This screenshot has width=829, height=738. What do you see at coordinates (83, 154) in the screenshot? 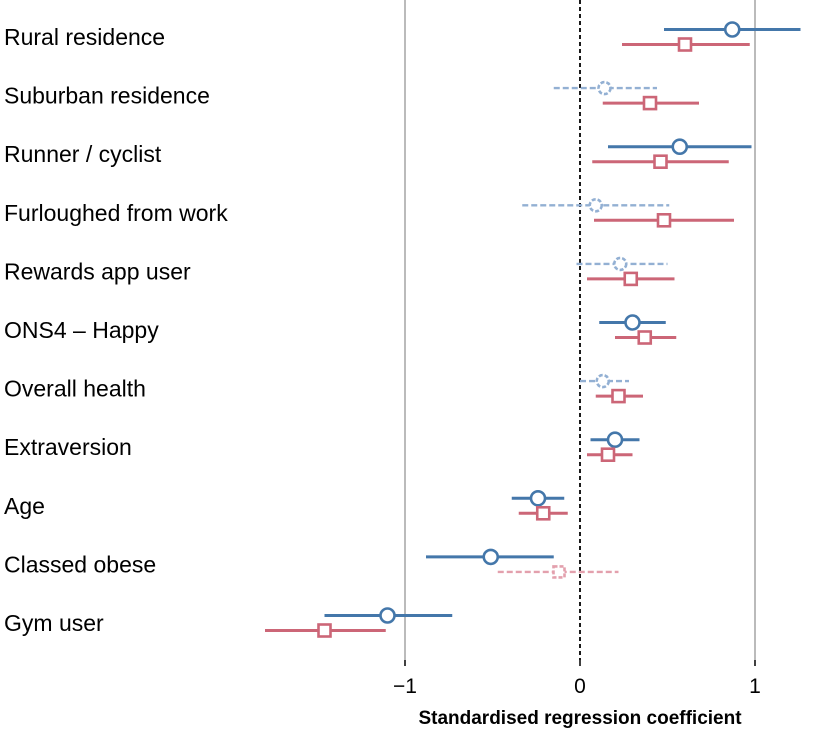
I see `category-label: Runner / cyclist` at bounding box center [83, 154].